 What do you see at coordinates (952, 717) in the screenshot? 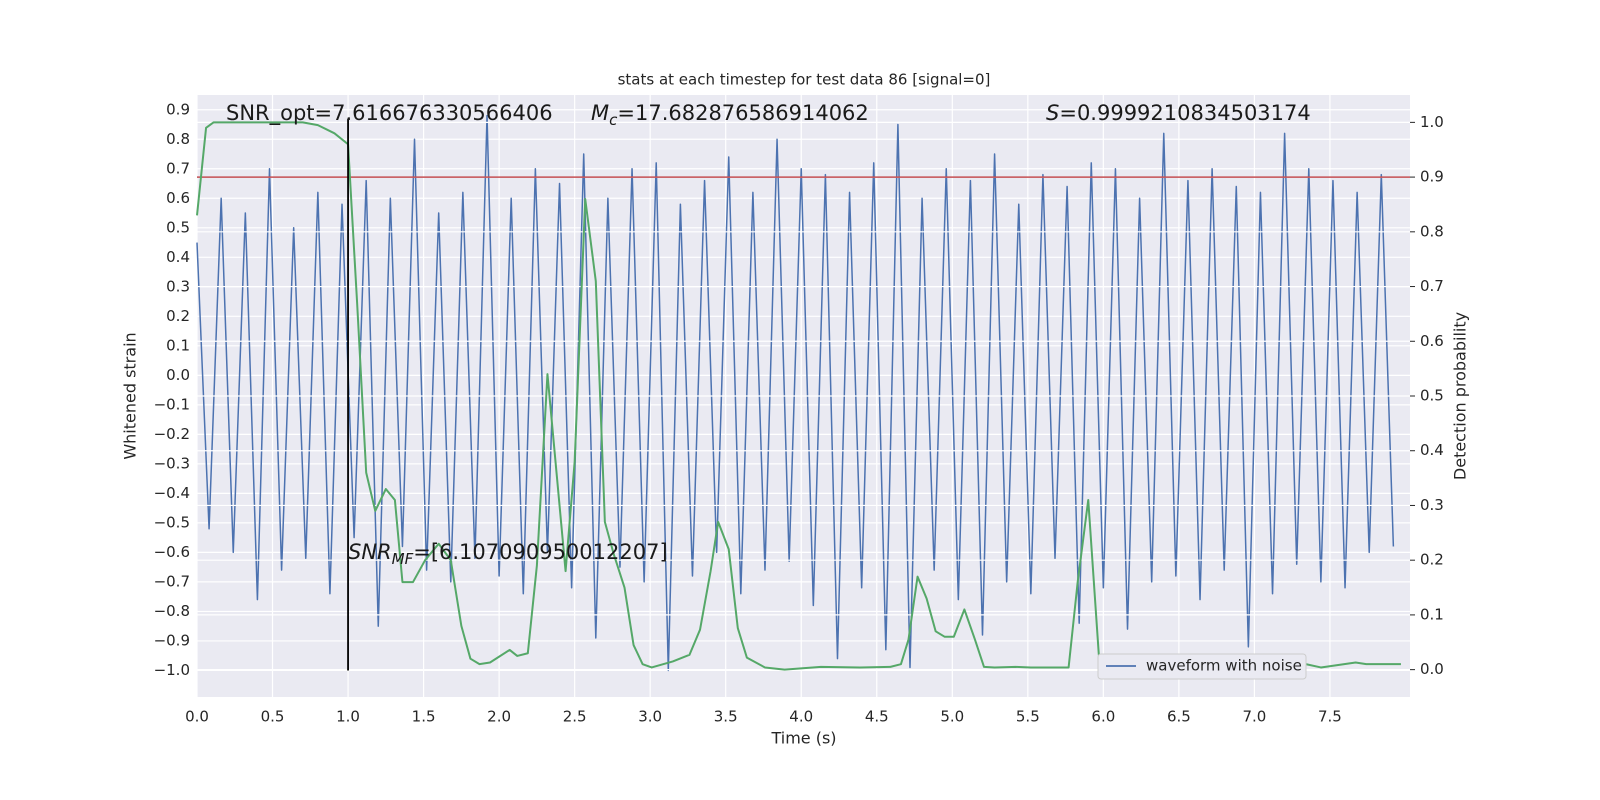
I see `x-tick-label: 5.0` at bounding box center [952, 717].